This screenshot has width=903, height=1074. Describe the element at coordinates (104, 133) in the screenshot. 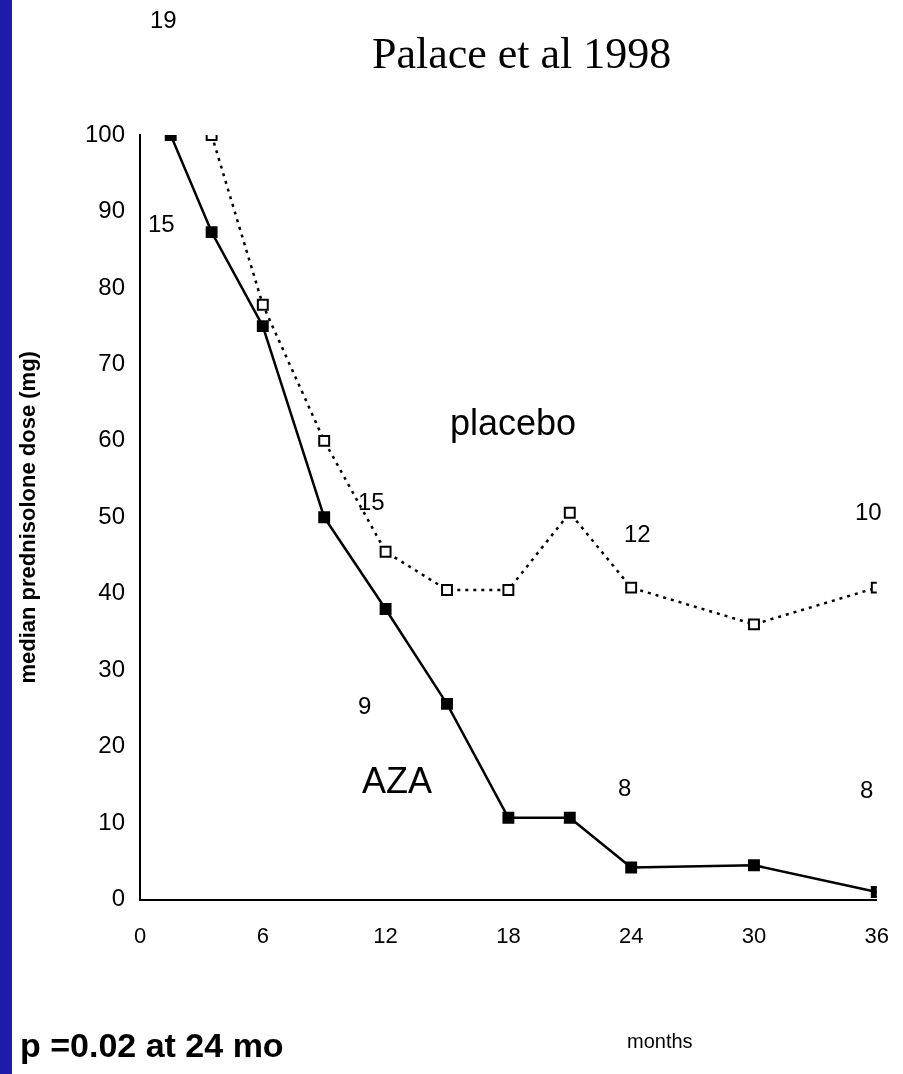

I see `y-tick-label: 100` at that location.